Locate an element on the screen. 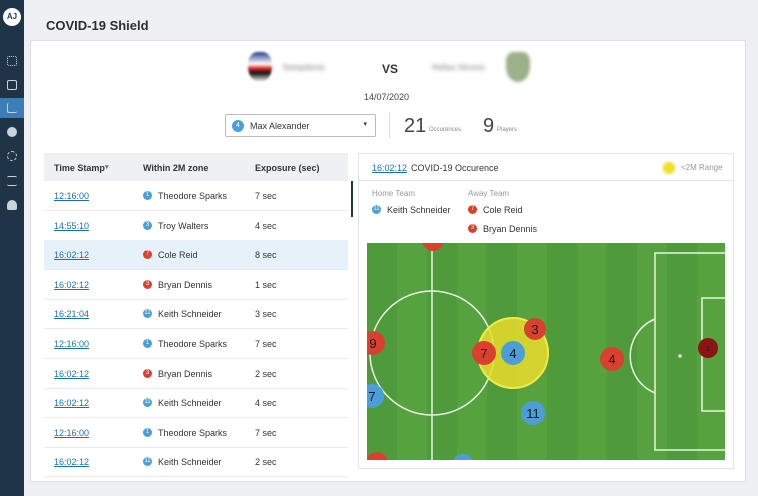  home-team: Sampdoria is located at coordinates (304, 67).